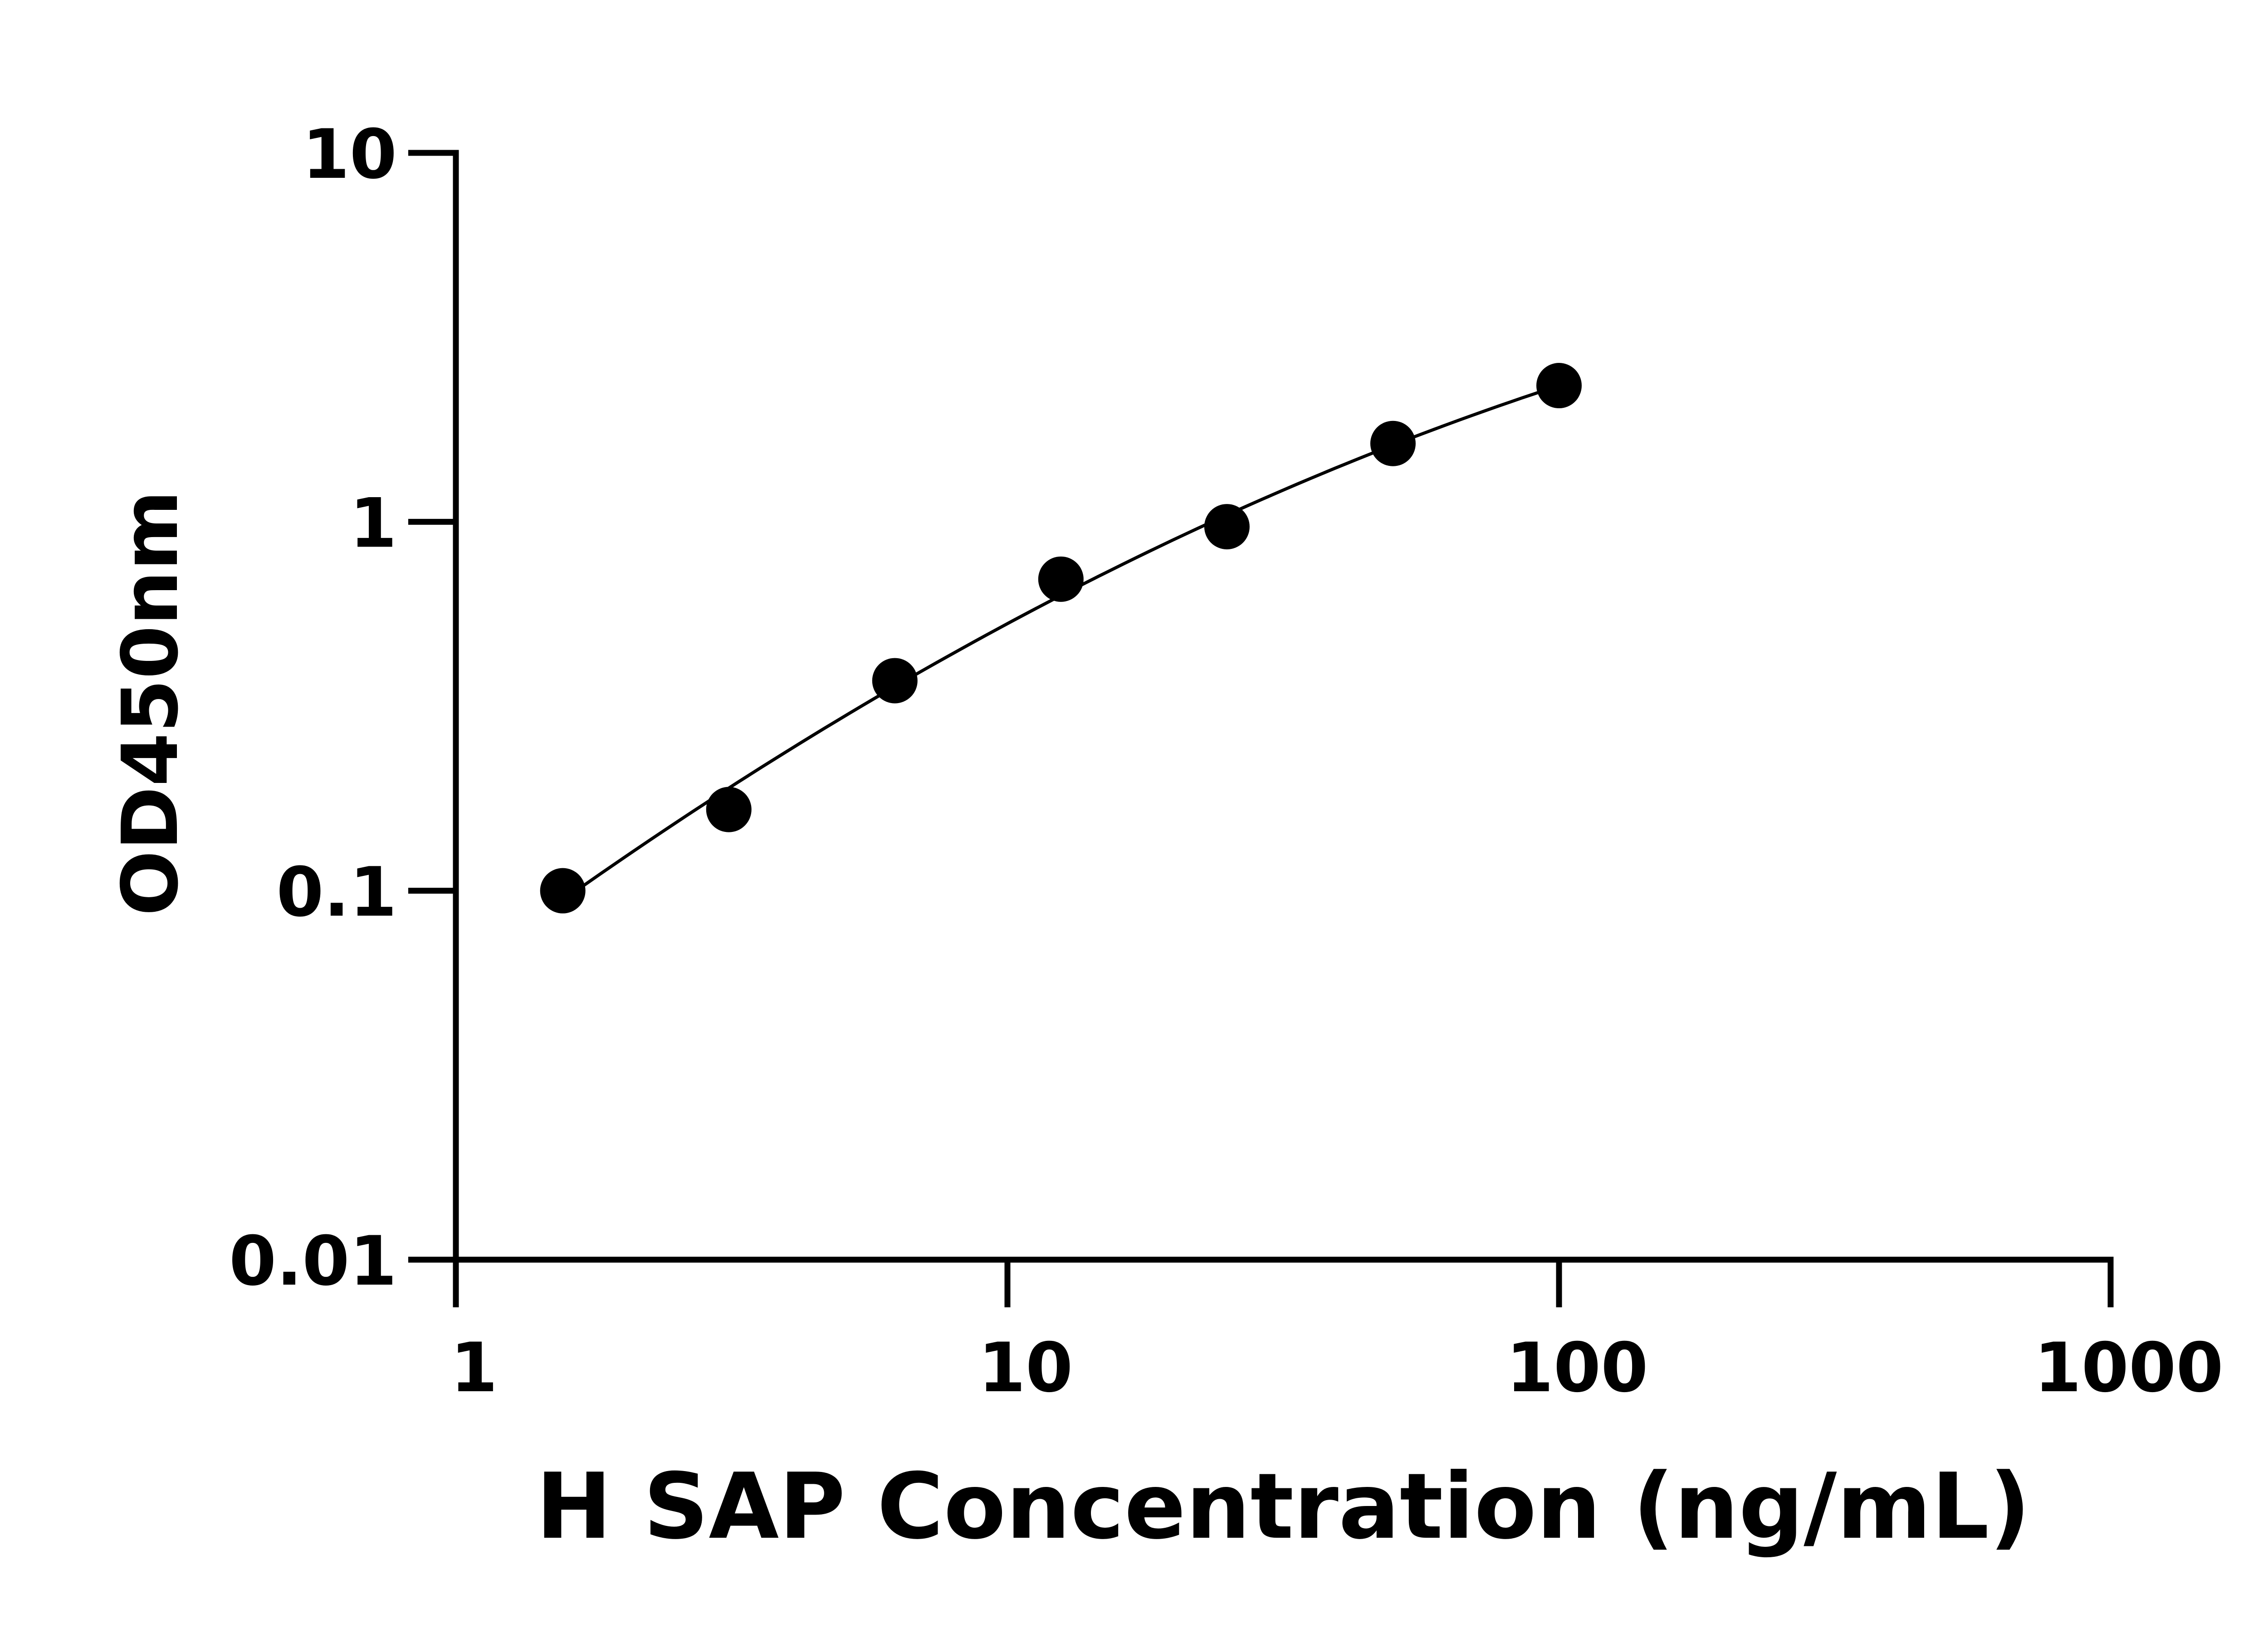 This screenshot has height=1633, width=2268. Describe the element at coordinates (350, 154) in the screenshot. I see `y-tick-label: 10` at that location.